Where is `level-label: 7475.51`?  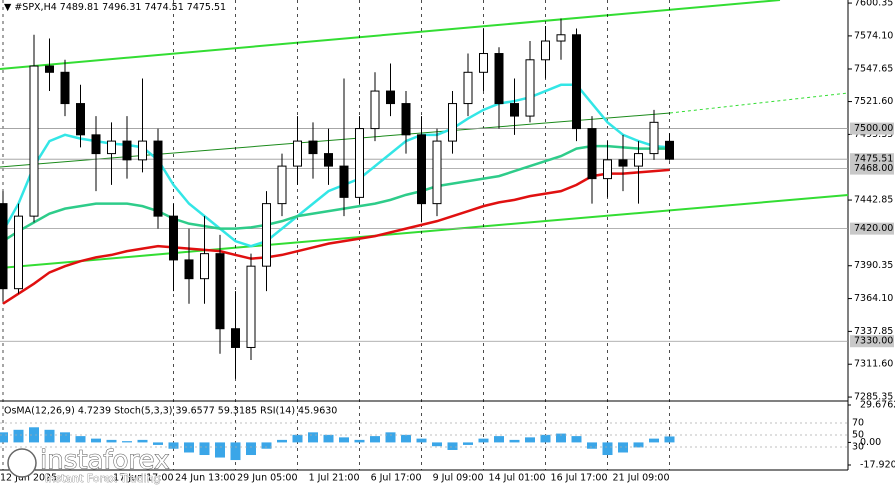 level-label: 7475.51 is located at coordinates (873, 159).